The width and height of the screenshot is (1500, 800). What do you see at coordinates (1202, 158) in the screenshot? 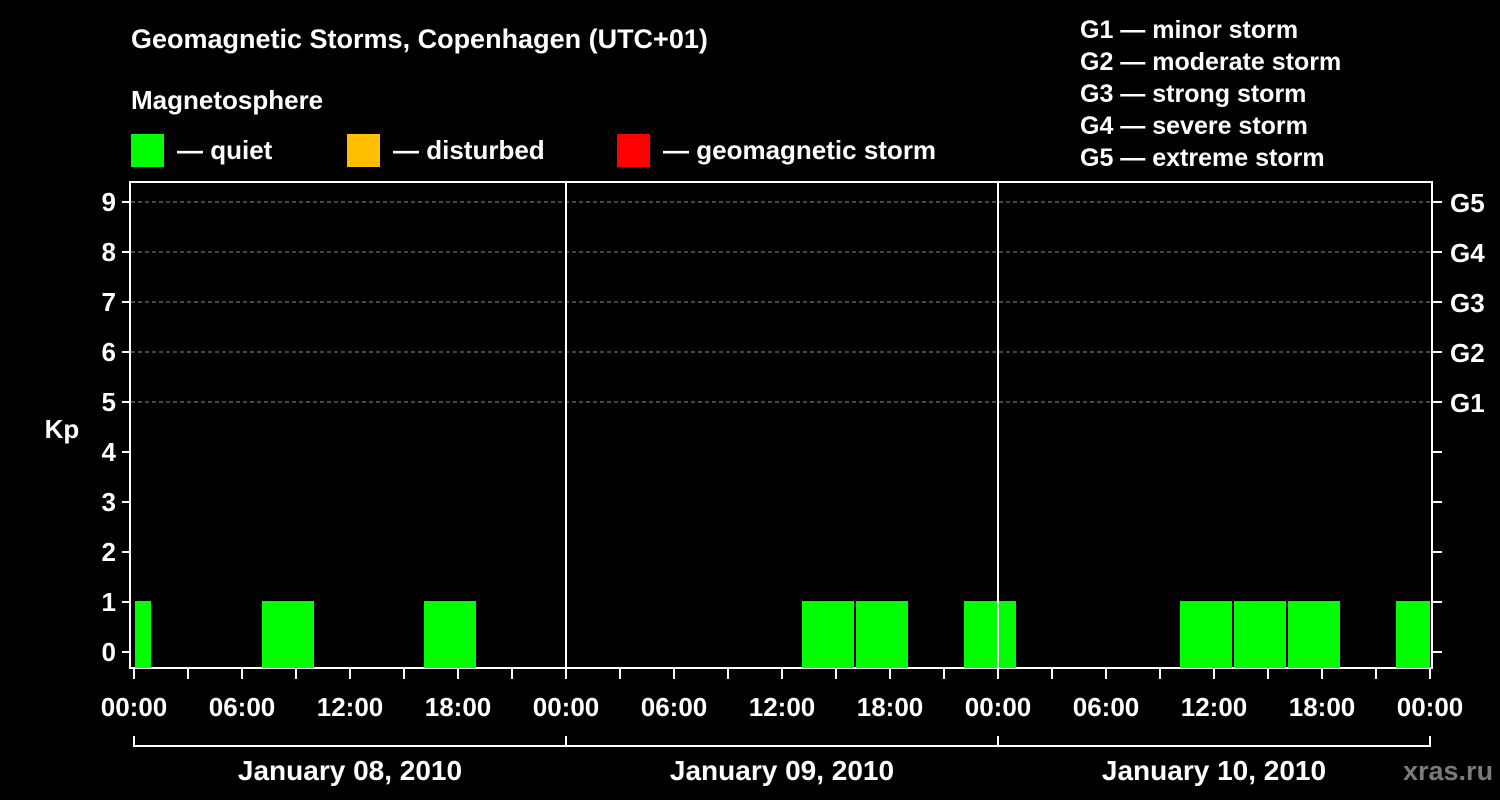
I see `g-legend-g5: G5 — extreme storm` at bounding box center [1202, 158].